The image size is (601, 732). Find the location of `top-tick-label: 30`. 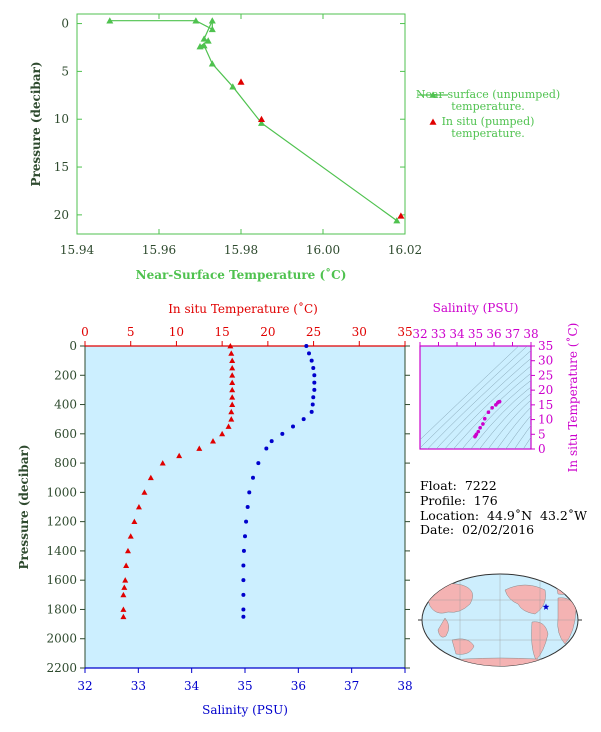

top-tick-label: 30 is located at coordinates (359, 332).